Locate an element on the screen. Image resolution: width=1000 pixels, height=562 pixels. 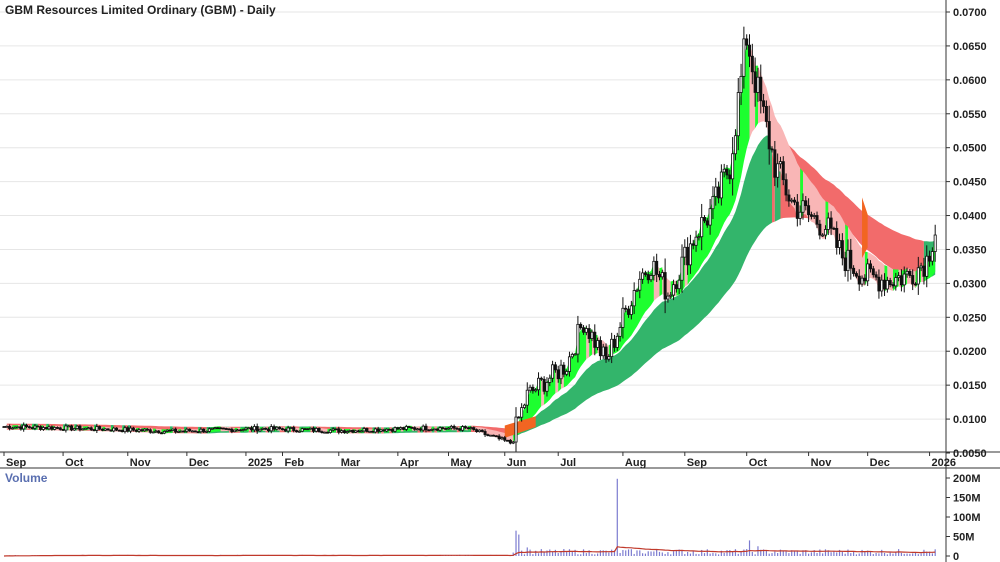
date-tick-label: 2026 is located at coordinates (944, 463).